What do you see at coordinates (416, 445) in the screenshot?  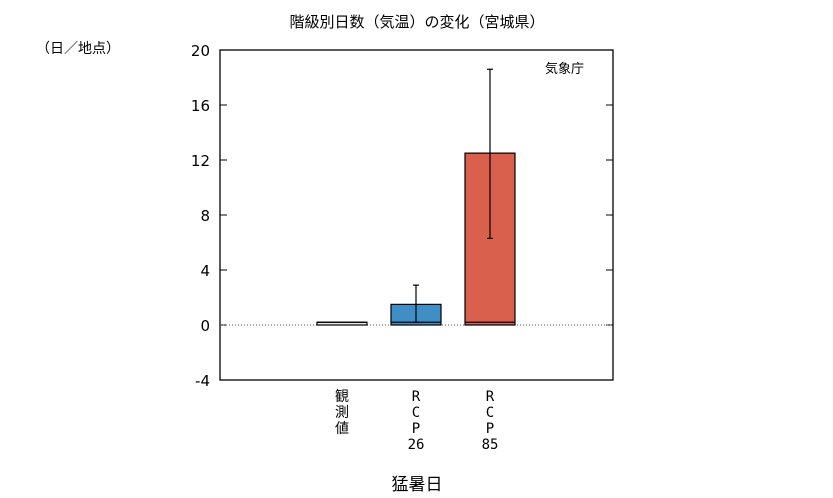 I see `category-label: 26` at bounding box center [416, 445].